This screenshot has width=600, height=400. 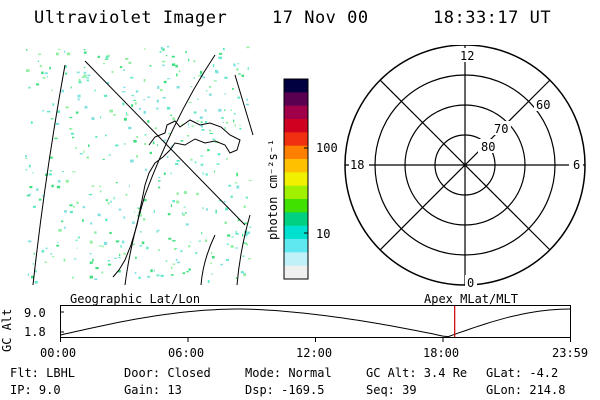 What do you see at coordinates (176, 198) in the screenshot?
I see `coastline` at bounding box center [176, 198].